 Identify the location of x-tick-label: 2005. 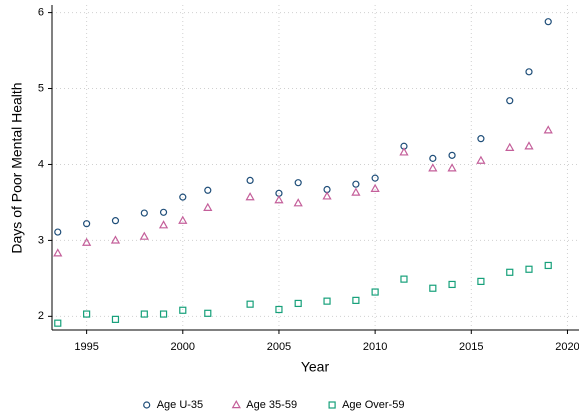
(279, 347).